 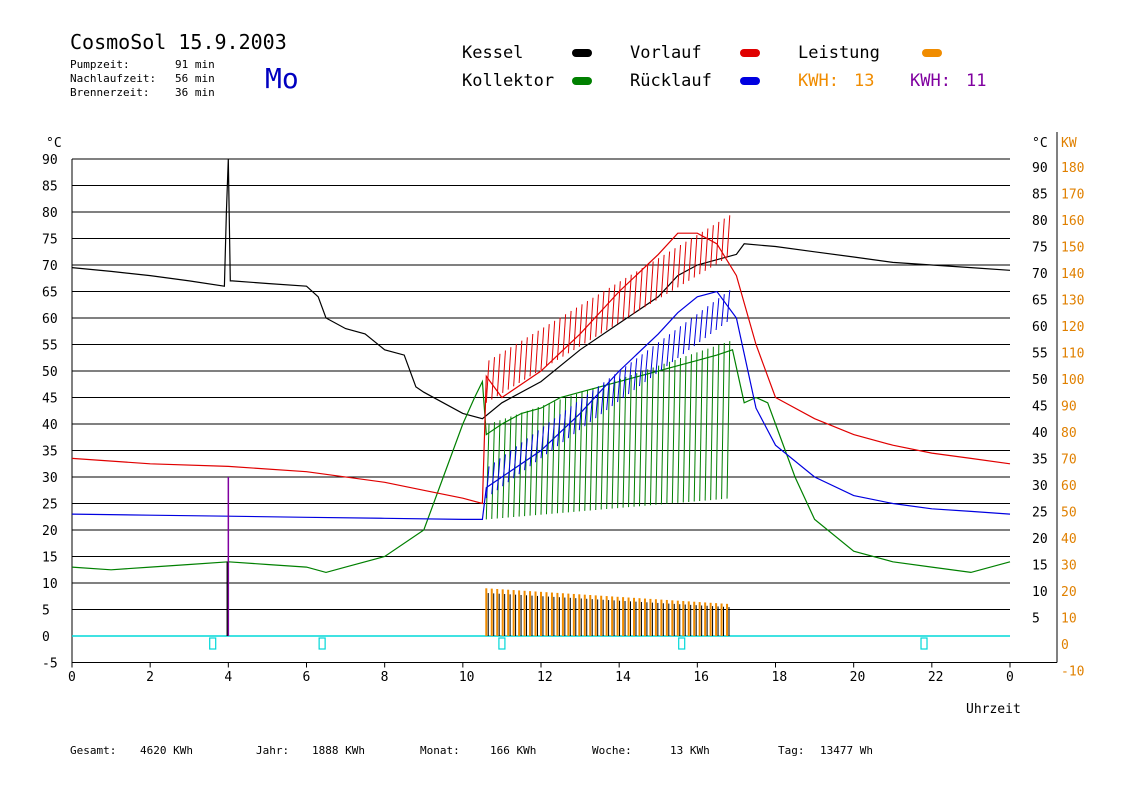 I want to click on y-tick-label-right-c: 75, so click(x=1040, y=248).